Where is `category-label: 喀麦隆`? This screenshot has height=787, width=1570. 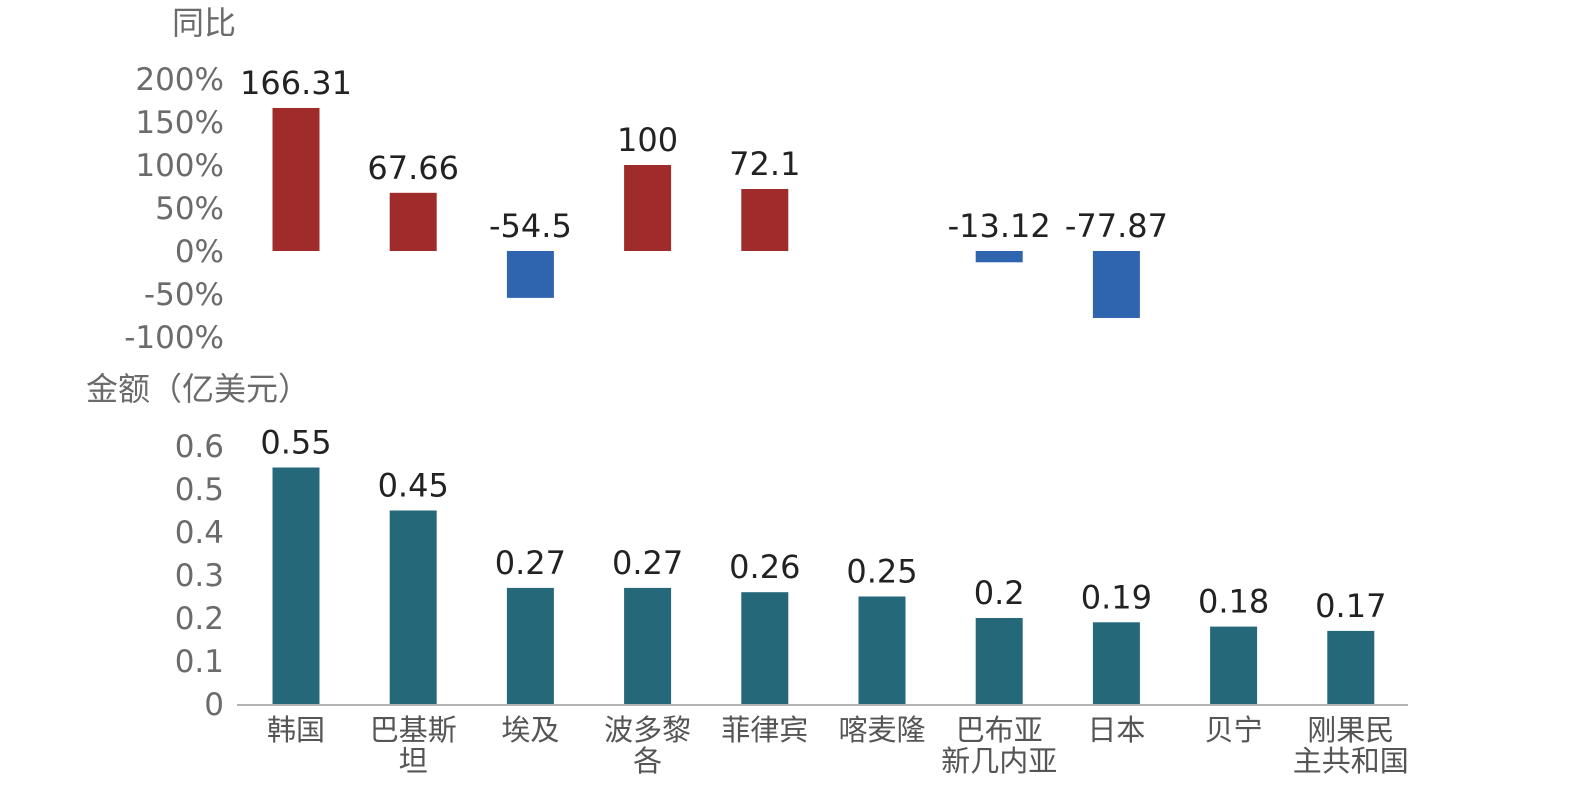 category-label: 喀麦隆 is located at coordinates (881, 730).